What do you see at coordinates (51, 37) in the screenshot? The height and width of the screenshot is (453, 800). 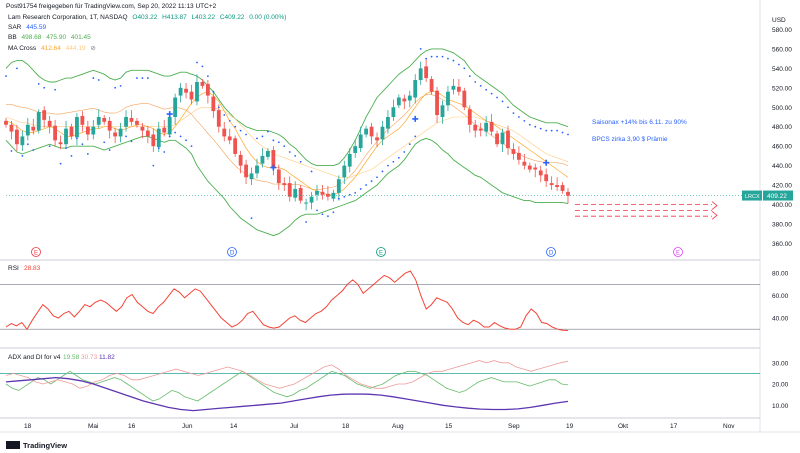 I see `bb-legend: BB 498.68 475.90 401.45` at bounding box center [51, 37].